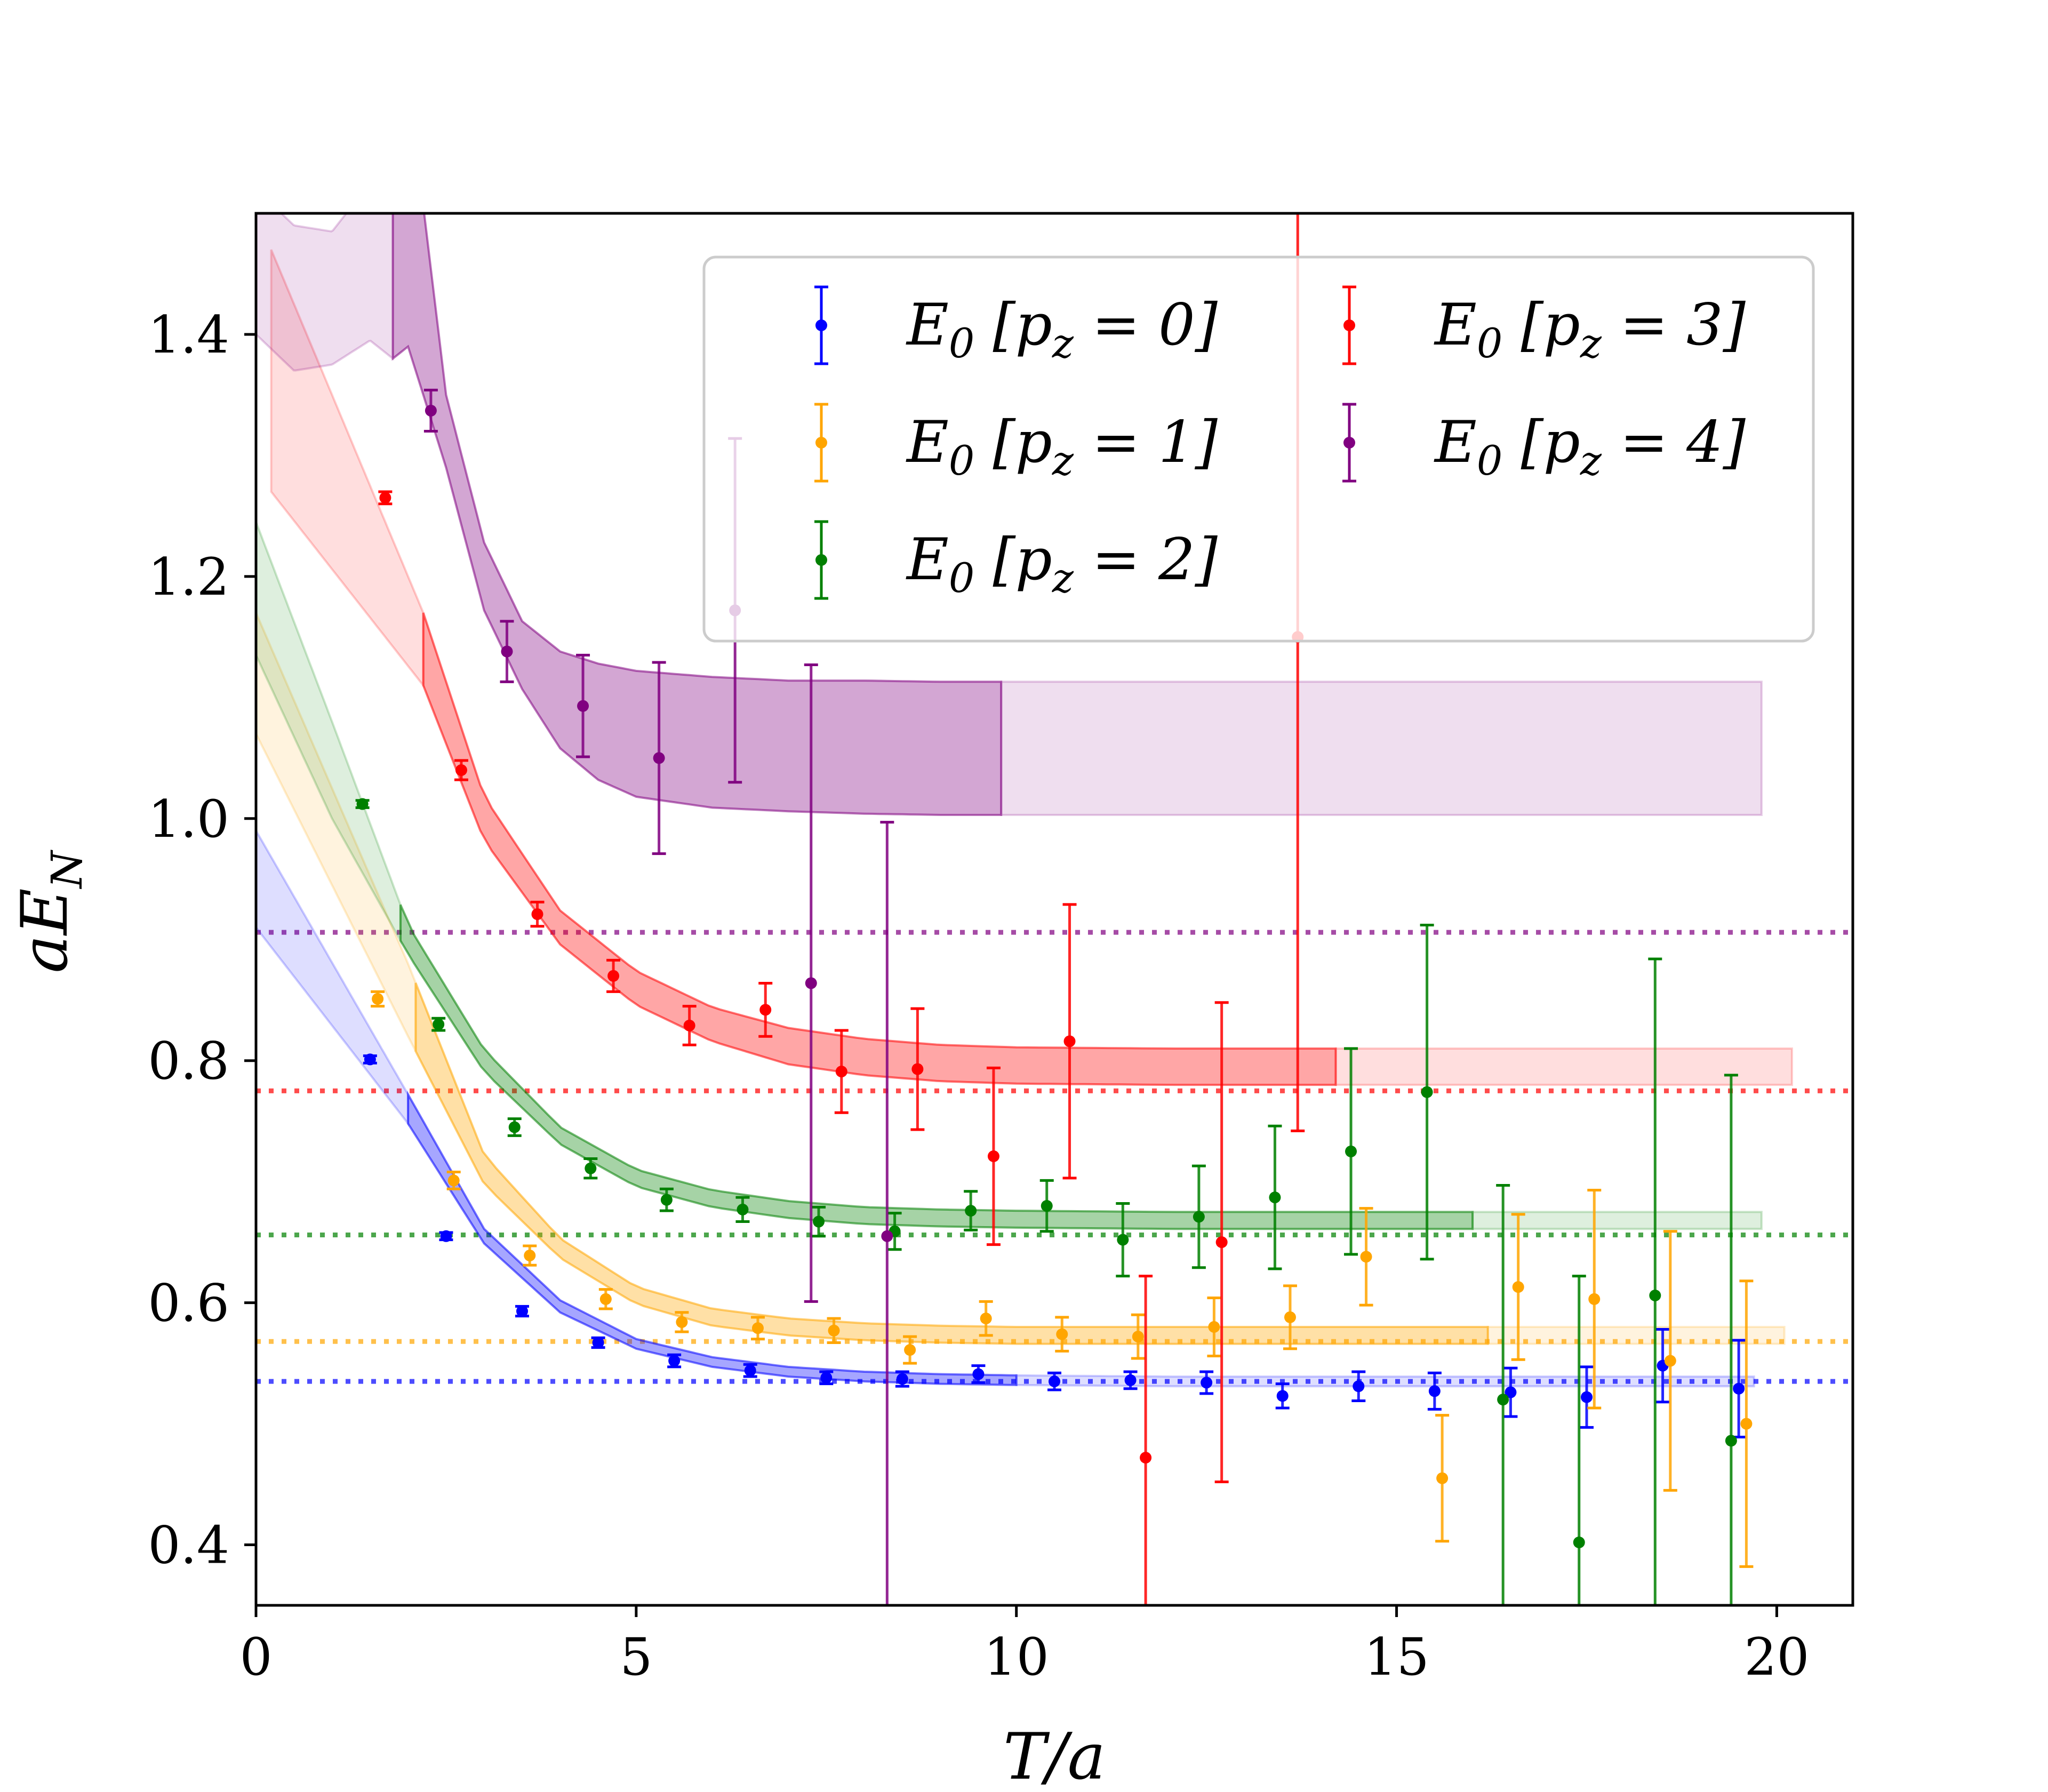 This screenshot has width=2048, height=1792. What do you see at coordinates (1258, 449) in the screenshot?
I see `legend-frame` at bounding box center [1258, 449].